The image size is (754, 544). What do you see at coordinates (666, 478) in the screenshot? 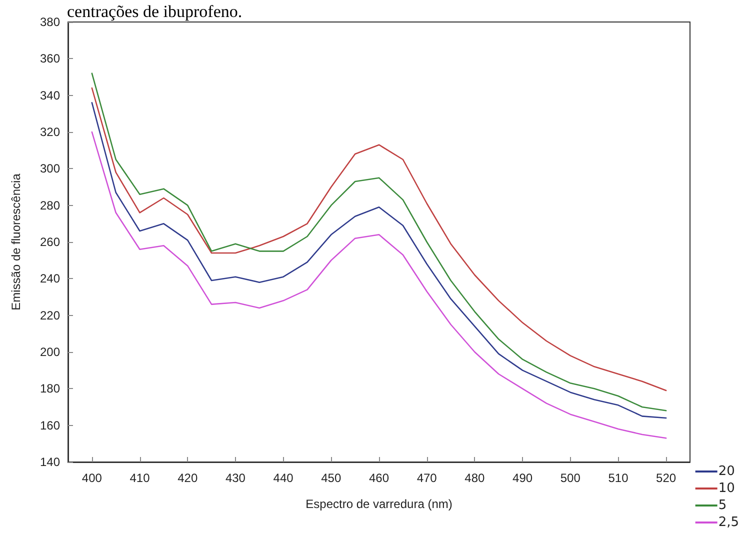
I see `x-tick-label: 520` at bounding box center [666, 478].